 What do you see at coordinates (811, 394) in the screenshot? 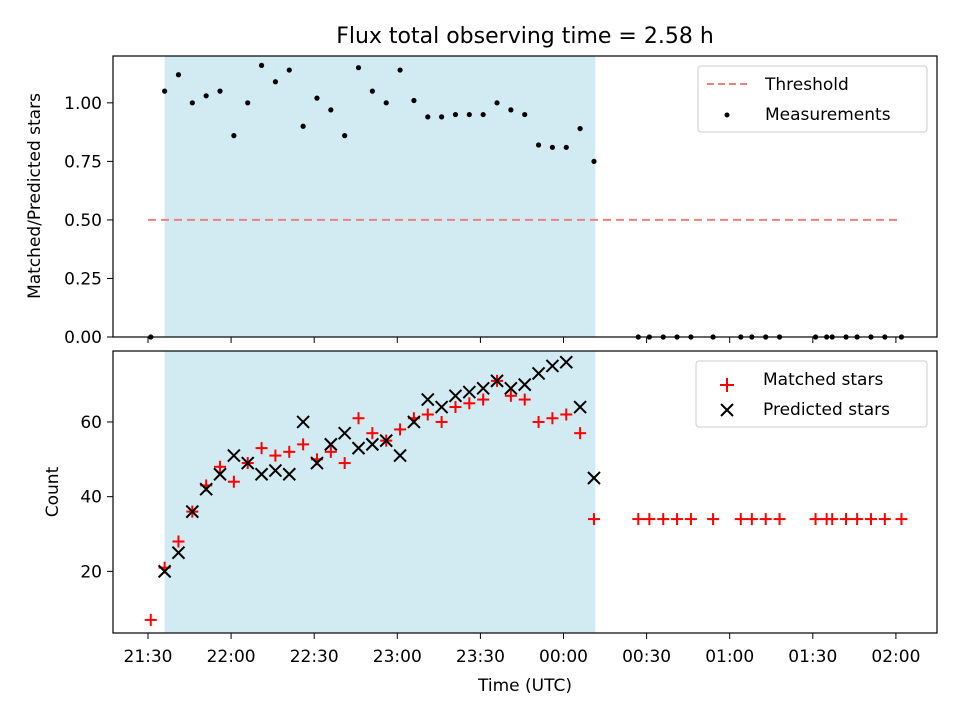
I see `bottom-legend: Matched stars Predicted stars` at bounding box center [811, 394].